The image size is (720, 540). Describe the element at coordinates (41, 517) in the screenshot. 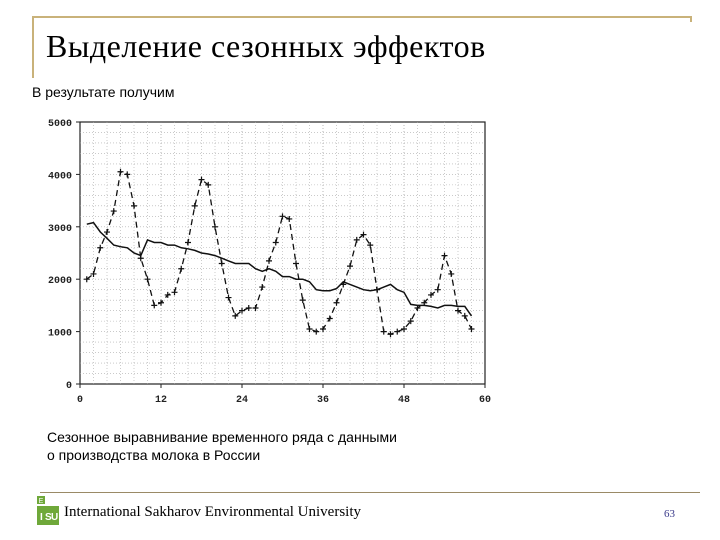

I see `logo-letter-i: I` at that location.